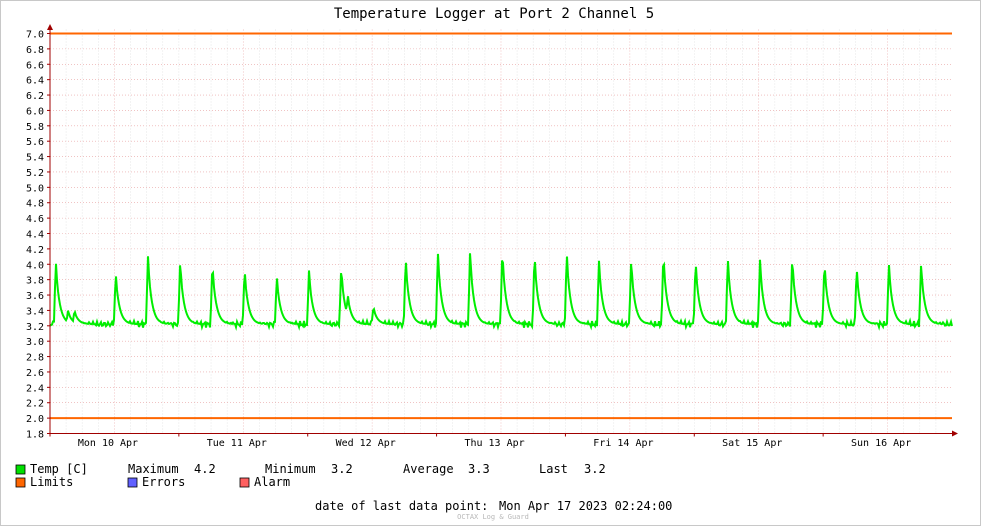 Image resolution: width=981 pixels, height=526 pixels. What do you see at coordinates (752, 443) in the screenshot?
I see `x-tick-label: Sat 15 Apr` at bounding box center [752, 443].